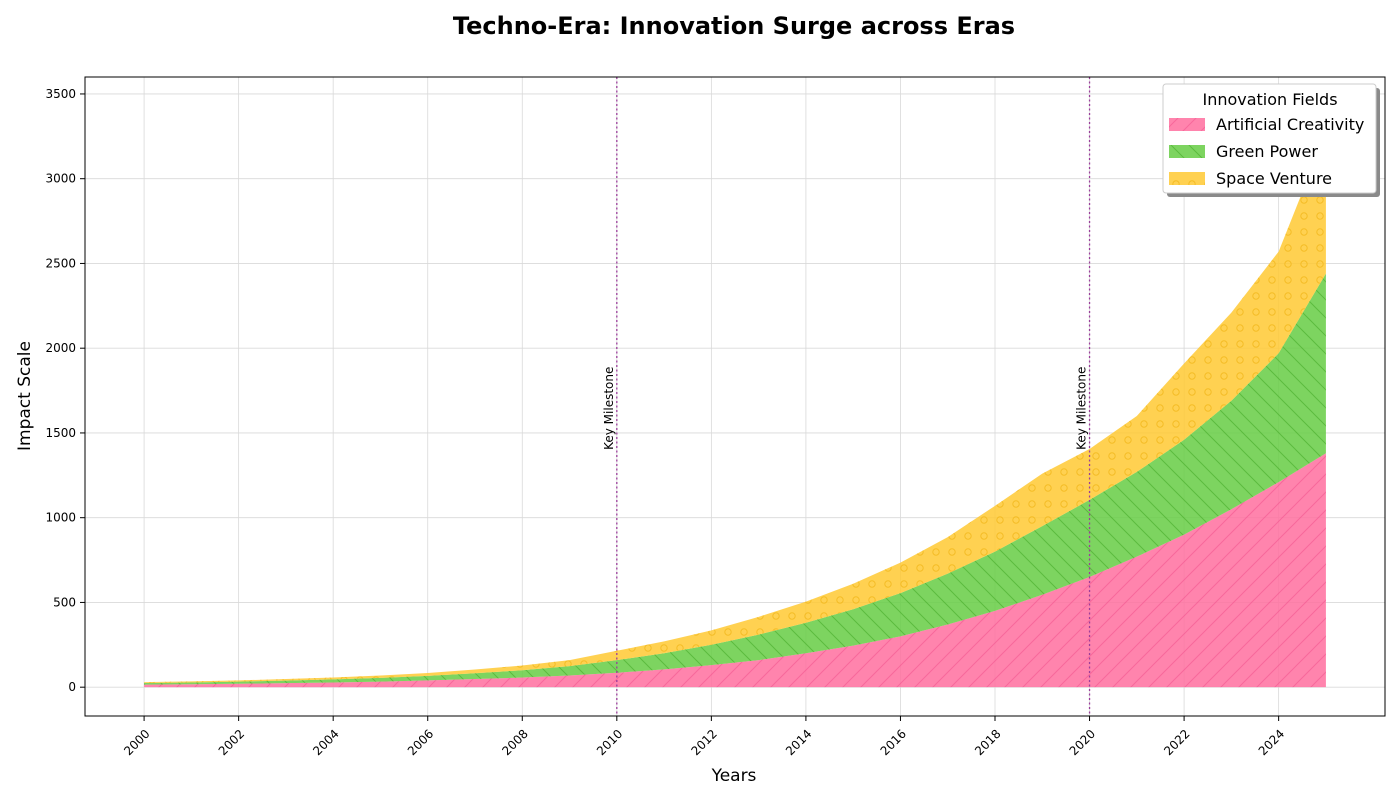  I want to click on legend-swatch-hatch-artificial-creativity, so click(1187, 124).